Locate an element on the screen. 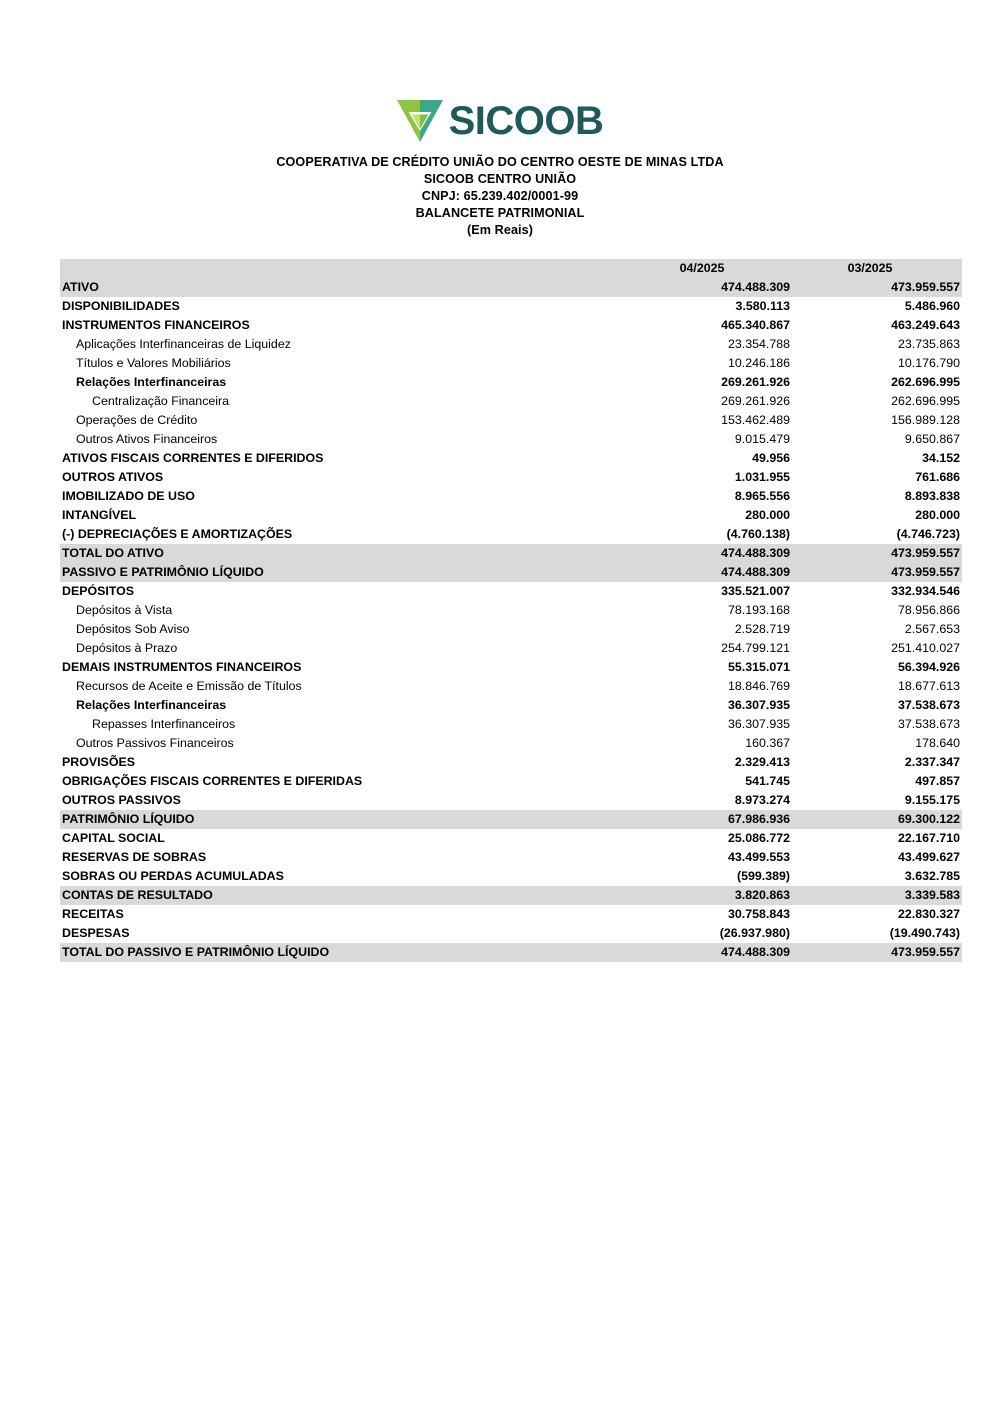 The height and width of the screenshot is (1415, 1000). currency-note: (Em Reais) is located at coordinates (500, 230).